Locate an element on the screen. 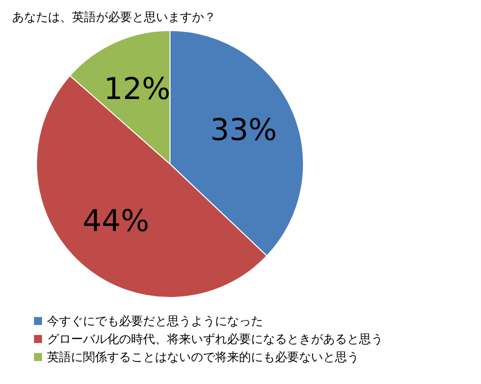 The width and height of the screenshot is (481, 384). legend-label: 今すぐにでも必要だと思うようになった is located at coordinates (155, 321).